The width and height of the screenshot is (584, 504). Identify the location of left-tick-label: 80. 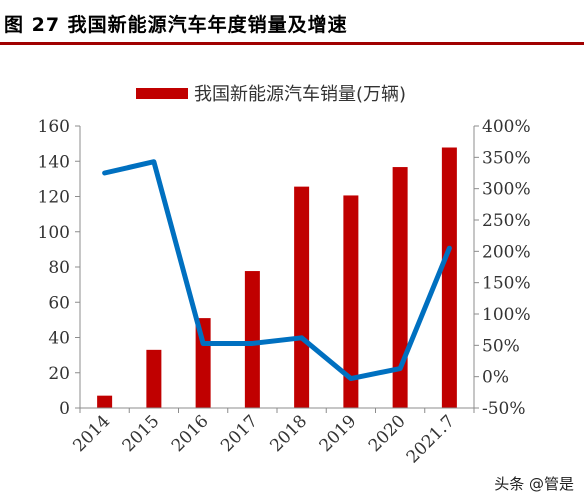
(59, 268).